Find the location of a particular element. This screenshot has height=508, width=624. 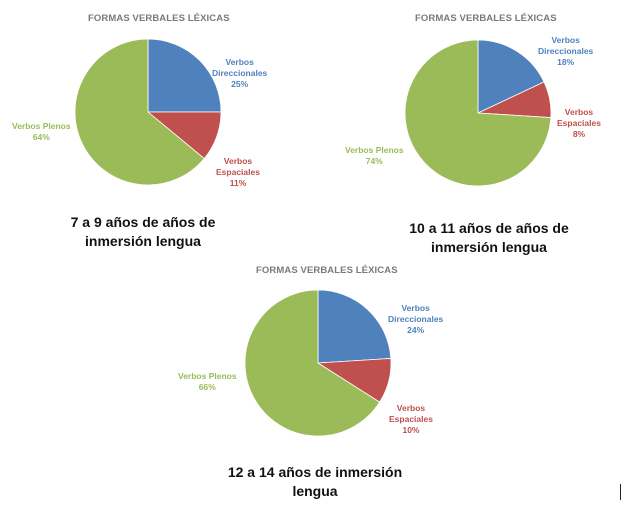

chart-1-slice-plenos is located at coordinates (139, 112).